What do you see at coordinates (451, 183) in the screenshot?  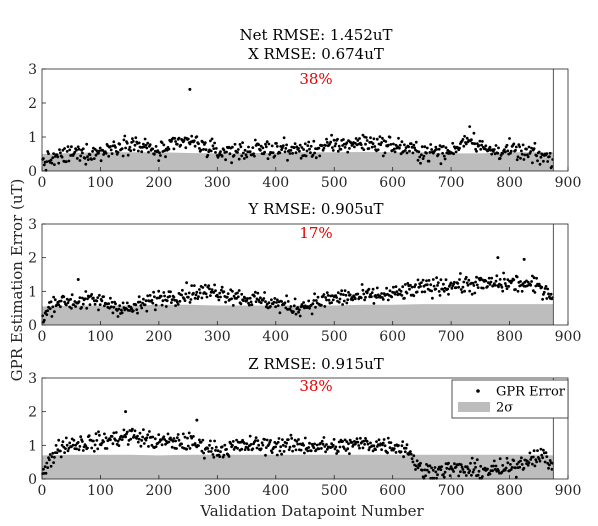 I see `x-tick-label: 700` at bounding box center [451, 183].